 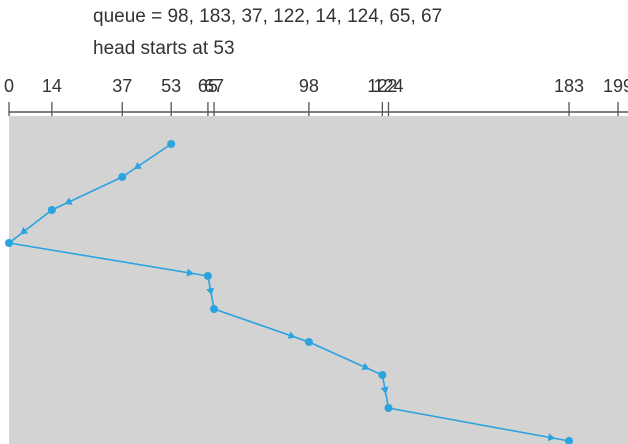 What do you see at coordinates (309, 86) in the screenshot?
I see `tick-label: 98` at bounding box center [309, 86].